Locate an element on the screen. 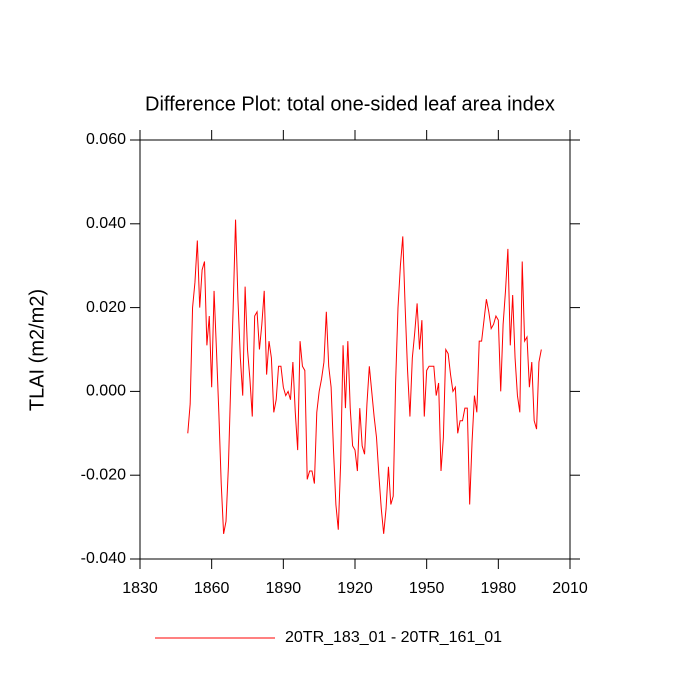 The width and height of the screenshot is (700, 700). y-axis-label: TLAI (m2/m2) is located at coordinates (37, 350).